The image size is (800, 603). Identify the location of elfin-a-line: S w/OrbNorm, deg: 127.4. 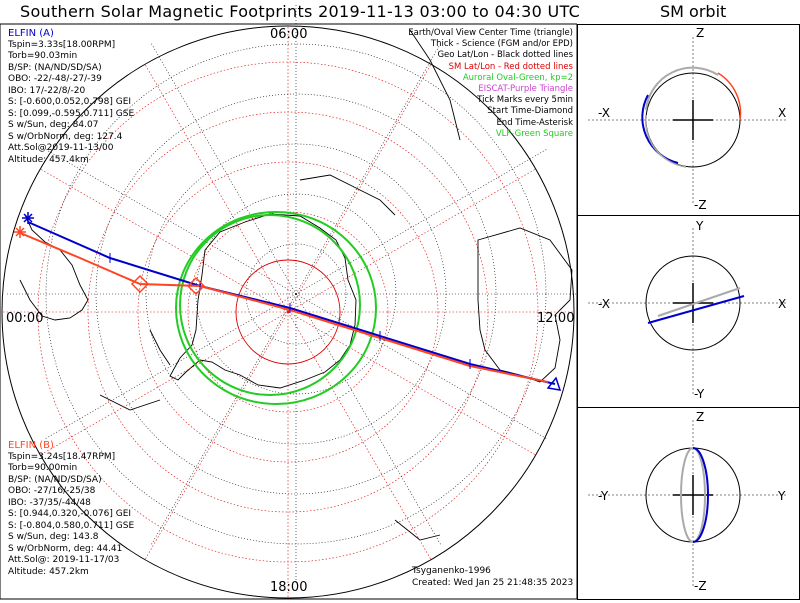
(65, 136).